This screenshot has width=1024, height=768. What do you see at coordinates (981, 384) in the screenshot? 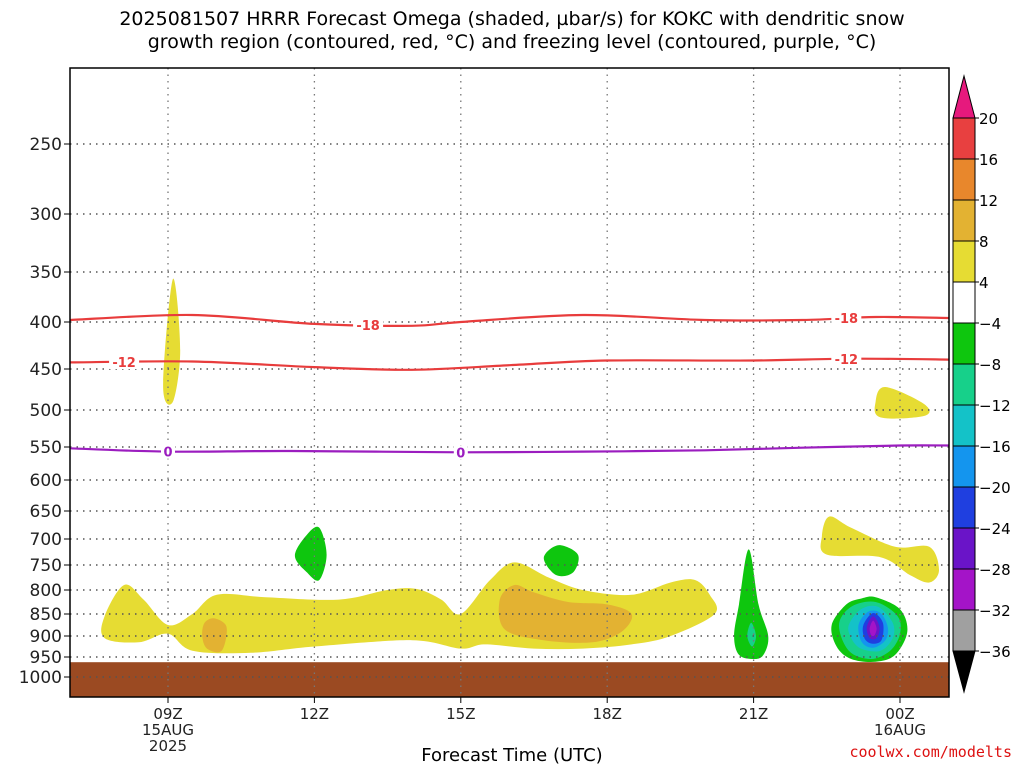
I see `colorbar: 20 16 12 8 4 −4 −8 −12 −16 −20 −24 −28 −32 −36` at bounding box center [981, 384].